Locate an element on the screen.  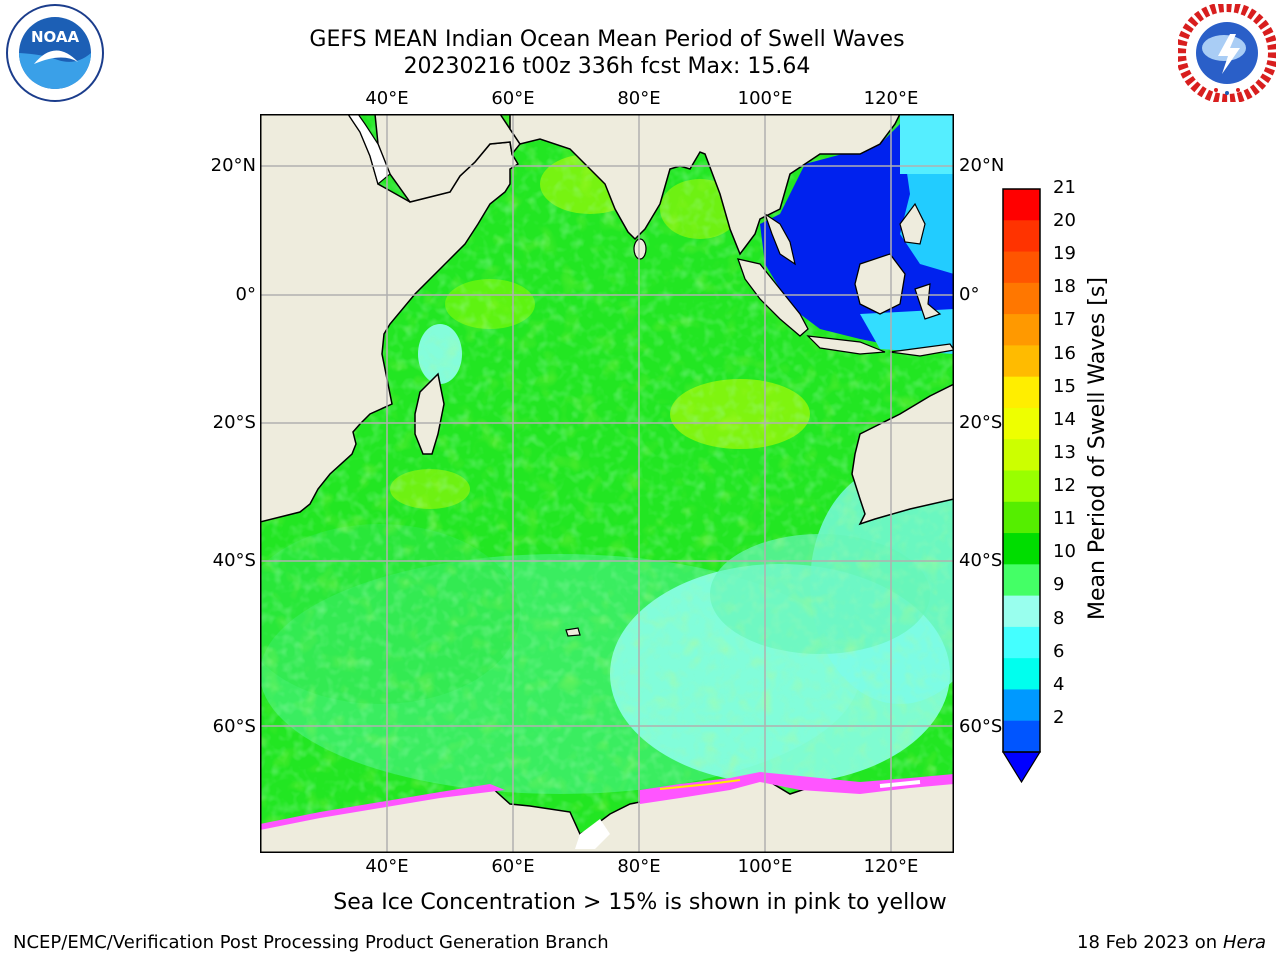
lon-tick-top-120: 120°E is located at coordinates (891, 98).